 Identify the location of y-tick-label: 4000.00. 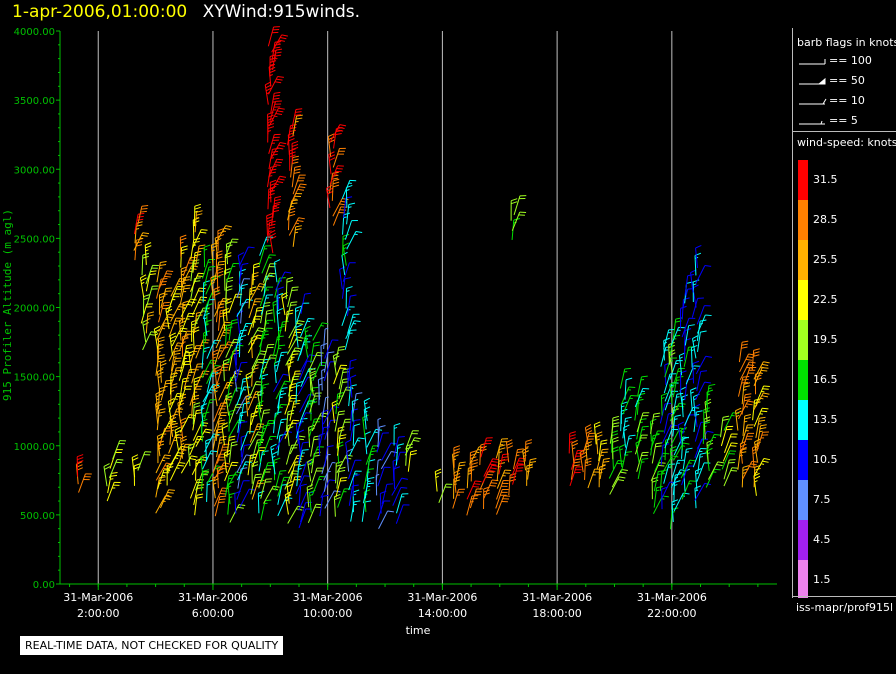
(34, 32).